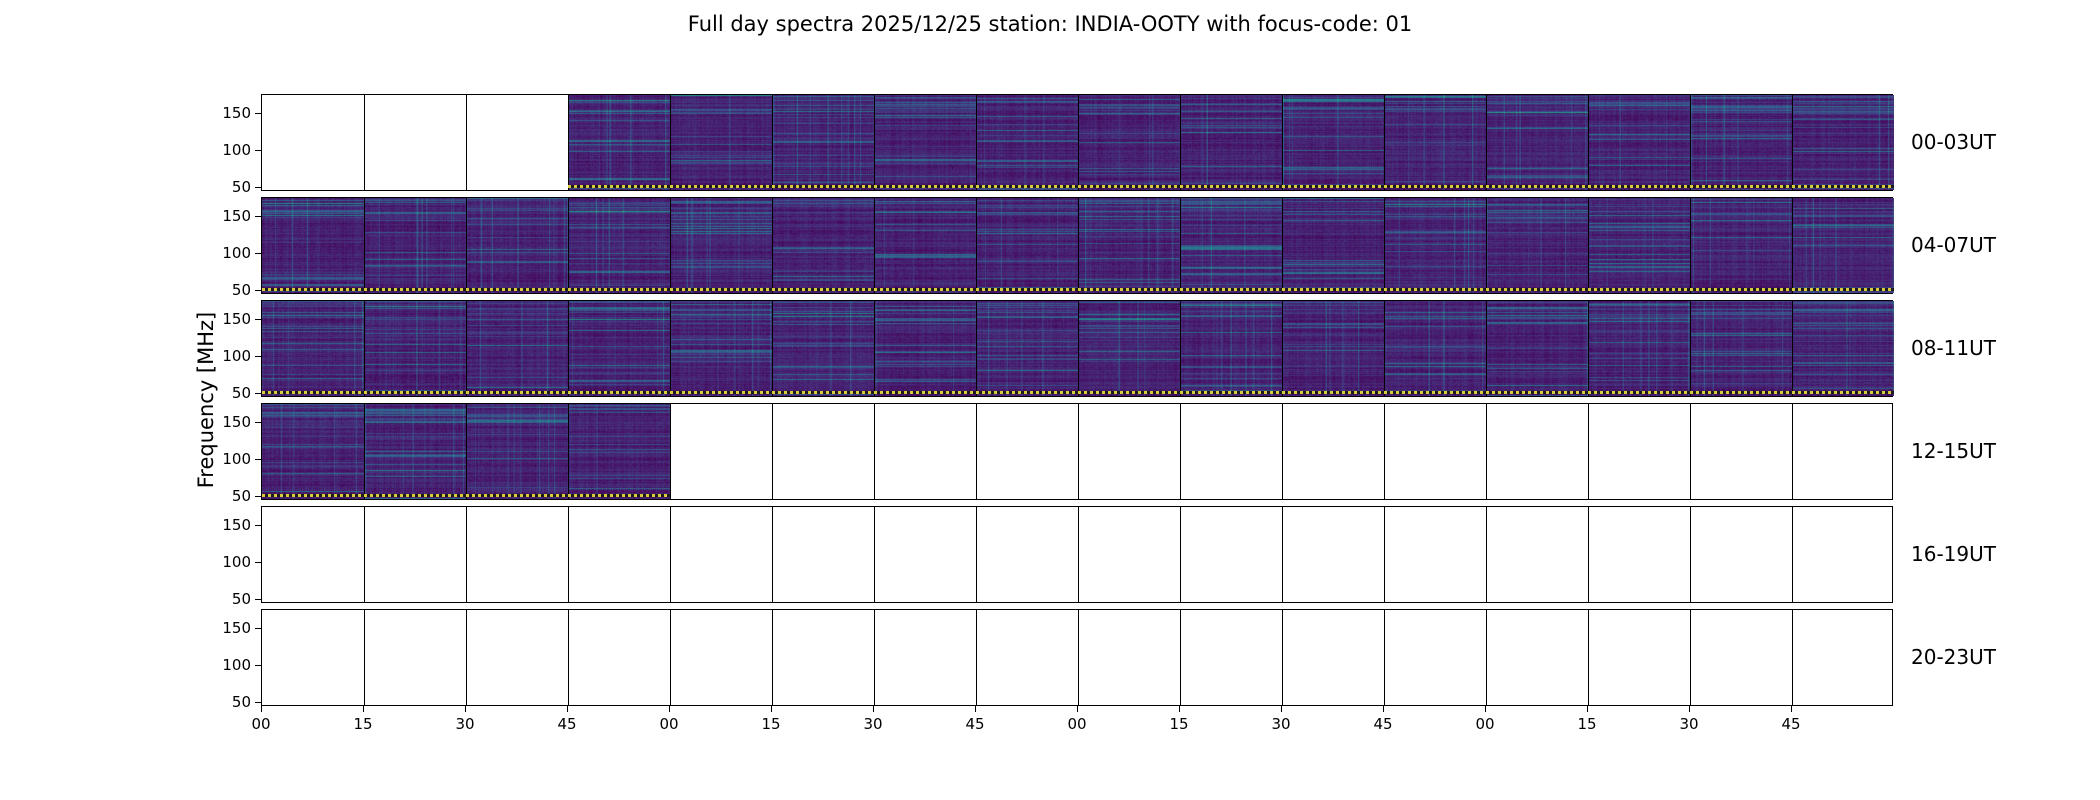  I want to click on row-time-range-label: 12-15UT, so click(1953, 450).